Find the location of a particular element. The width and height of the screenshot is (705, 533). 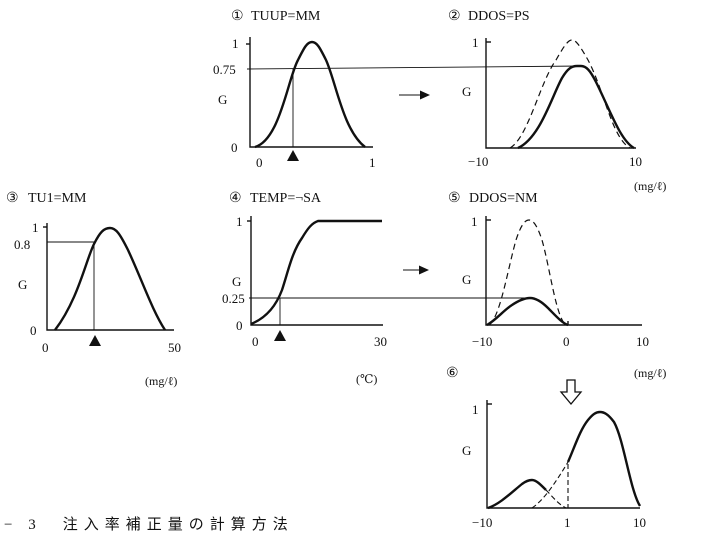

panel-6-right-peak-tail is located at coordinates (550, 485).